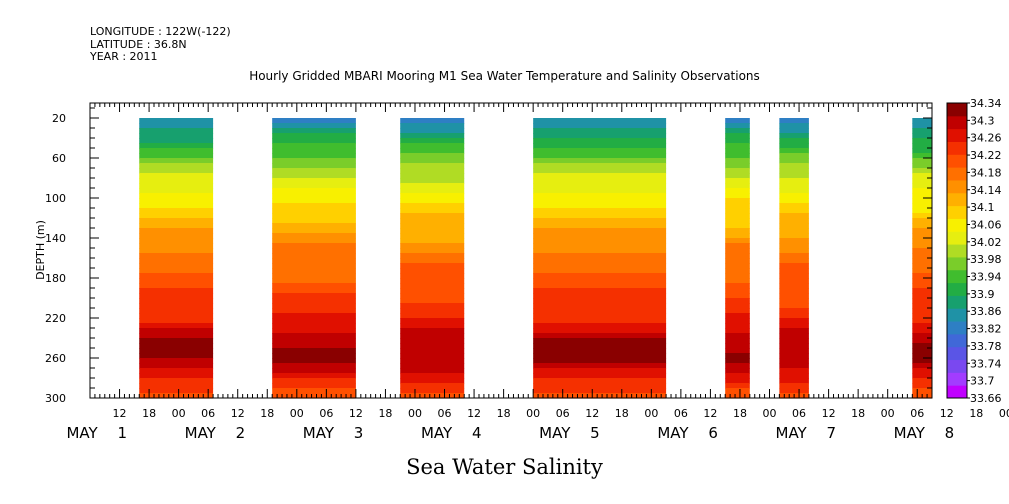 The height and width of the screenshot is (504, 1009). What do you see at coordinates (437, 433) in the screenshot?
I see `x-date-month: MAY` at bounding box center [437, 433].